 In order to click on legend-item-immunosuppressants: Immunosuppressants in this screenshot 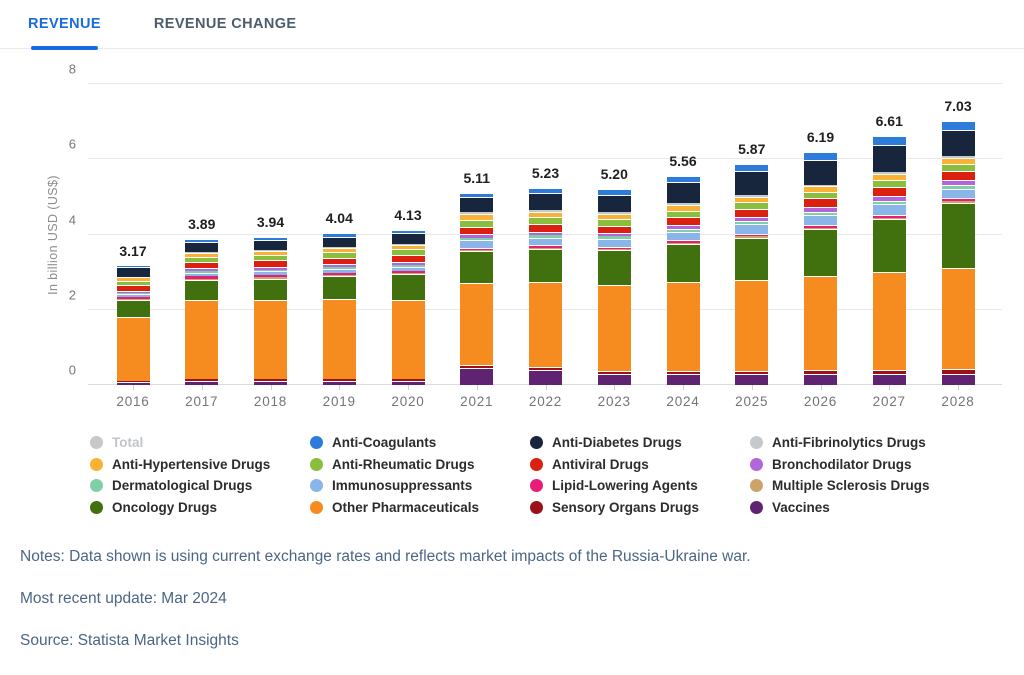, I will do `click(420, 485)`.